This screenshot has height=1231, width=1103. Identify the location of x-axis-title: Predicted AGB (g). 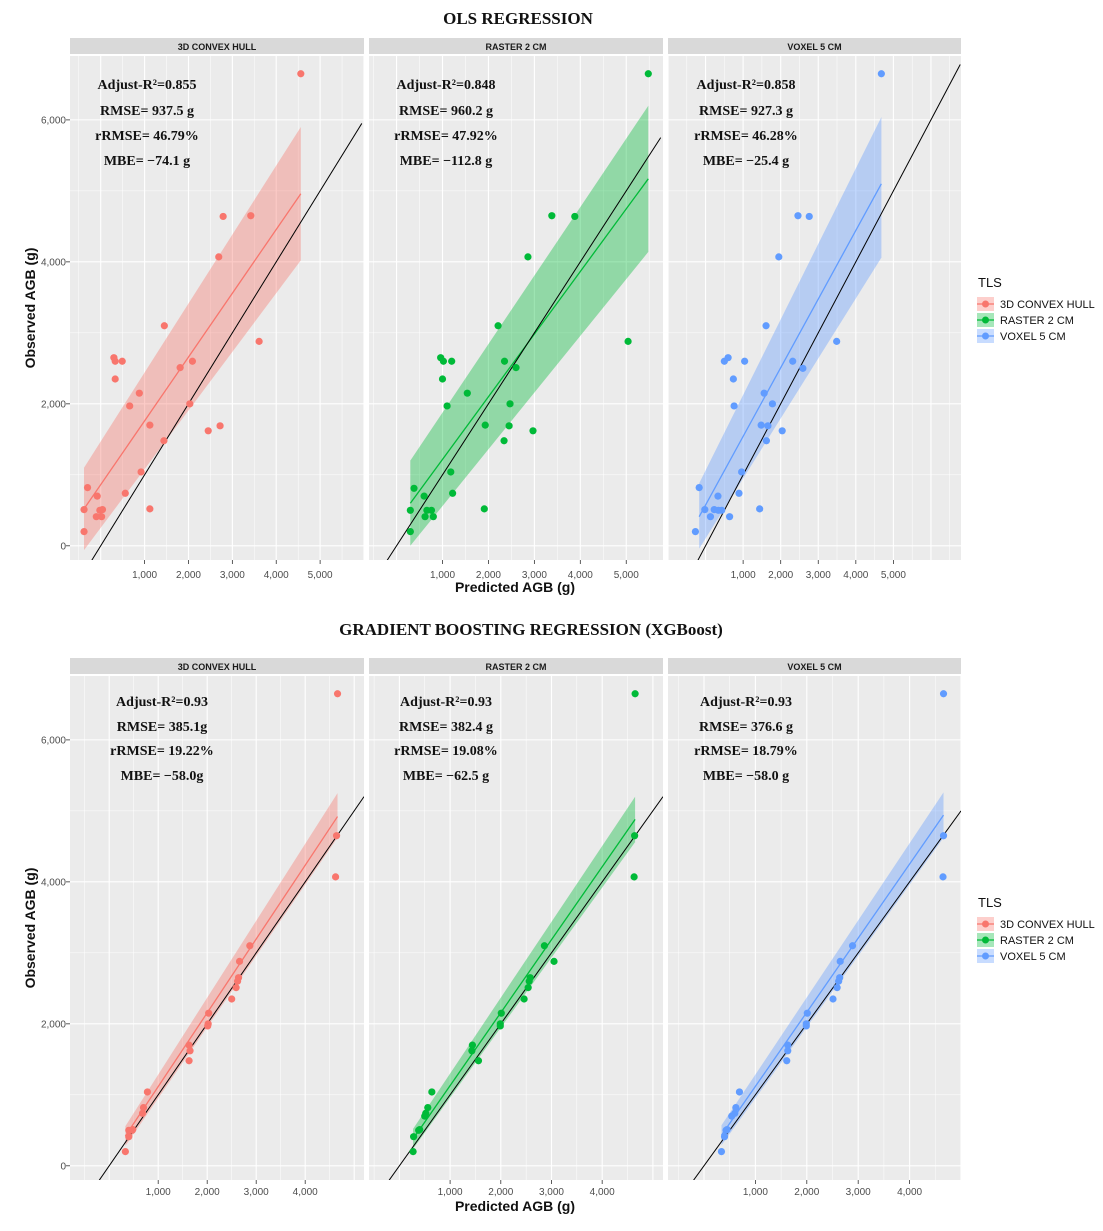
(515, 1206).